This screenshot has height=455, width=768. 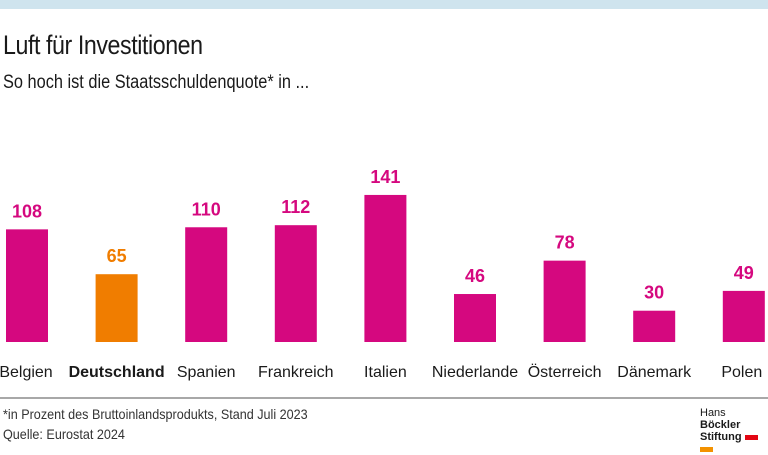 I want to click on bar-polen, so click(x=743, y=316).